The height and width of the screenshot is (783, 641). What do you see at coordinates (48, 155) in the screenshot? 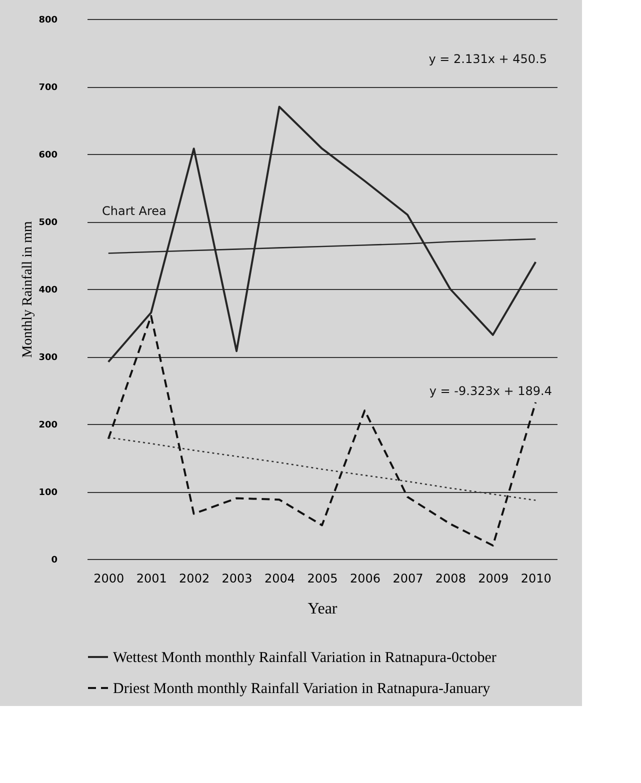
I see `y-tick-label: 600` at bounding box center [48, 155].